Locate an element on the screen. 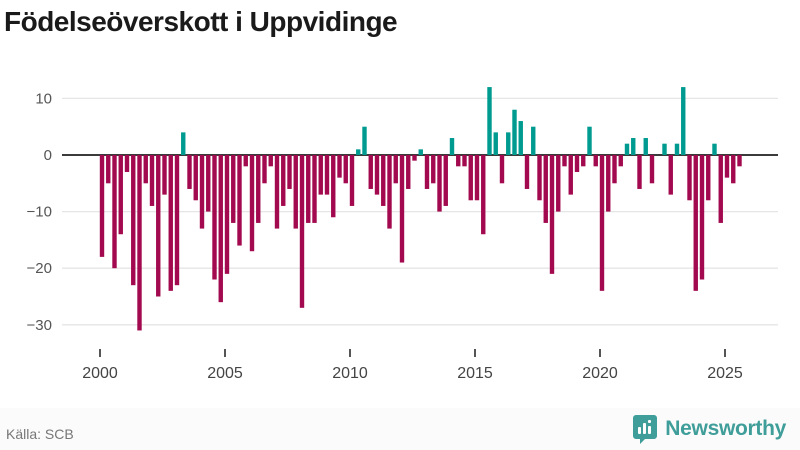  x-tick-label: 2020 is located at coordinates (600, 373).